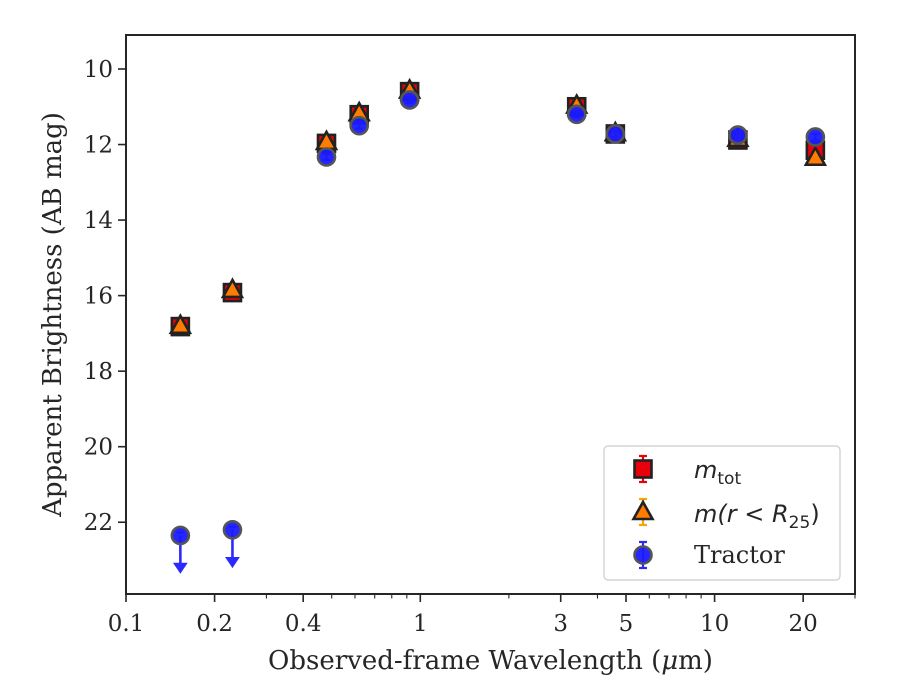 Image resolution: width=900 pixels, height=700 pixels. What do you see at coordinates (98, 221) in the screenshot?
I see `y-tick-label: 14` at bounding box center [98, 221].